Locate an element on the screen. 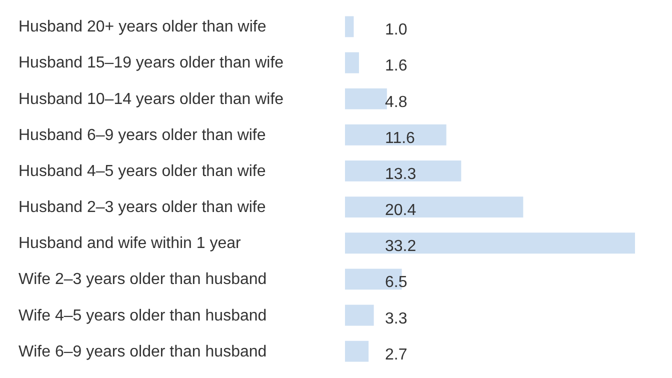 The image size is (672, 378). data-label: 20.4 is located at coordinates (400, 211).